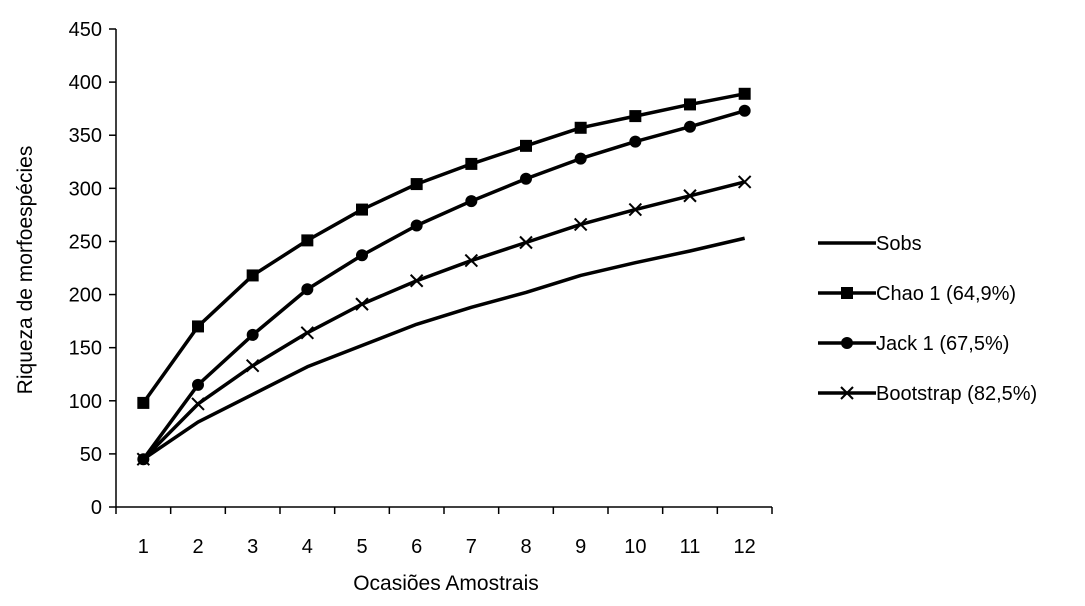 The height and width of the screenshot is (606, 1085). Describe the element at coordinates (85, 402) in the screenshot. I see `y-tick-label: 100` at that location.